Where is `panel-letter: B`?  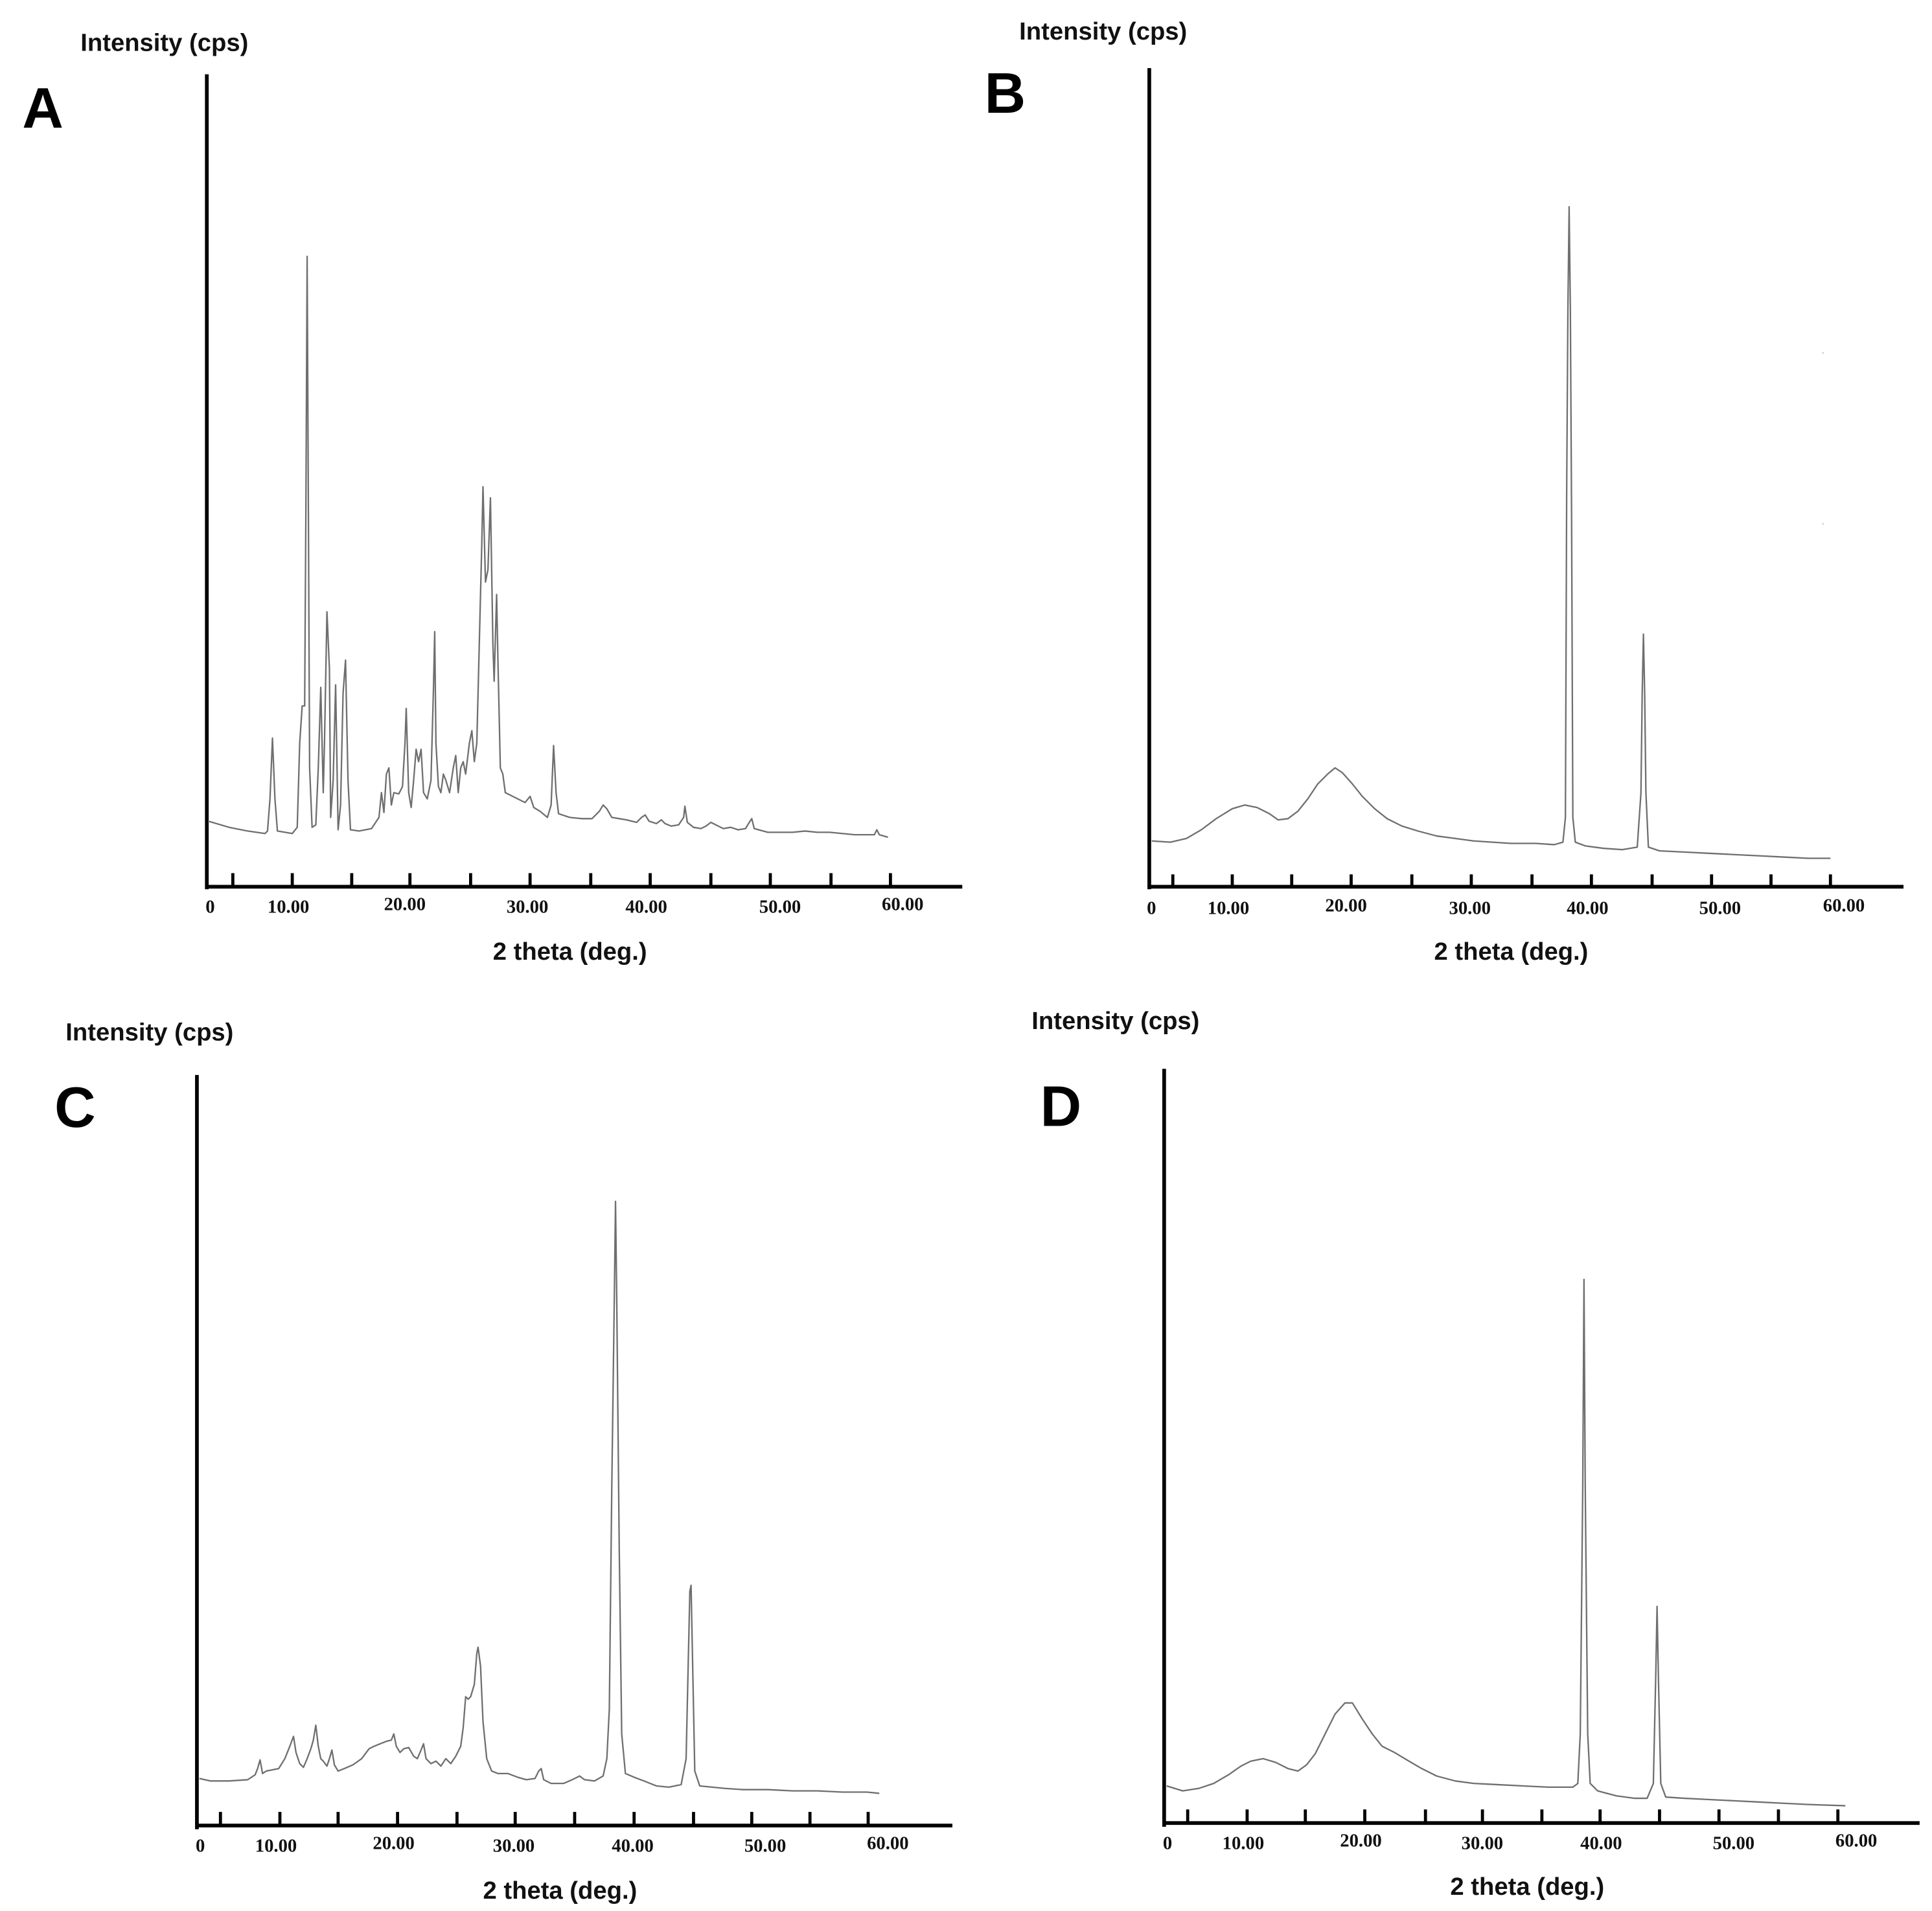 panel-letter: B is located at coordinates (1005, 93).